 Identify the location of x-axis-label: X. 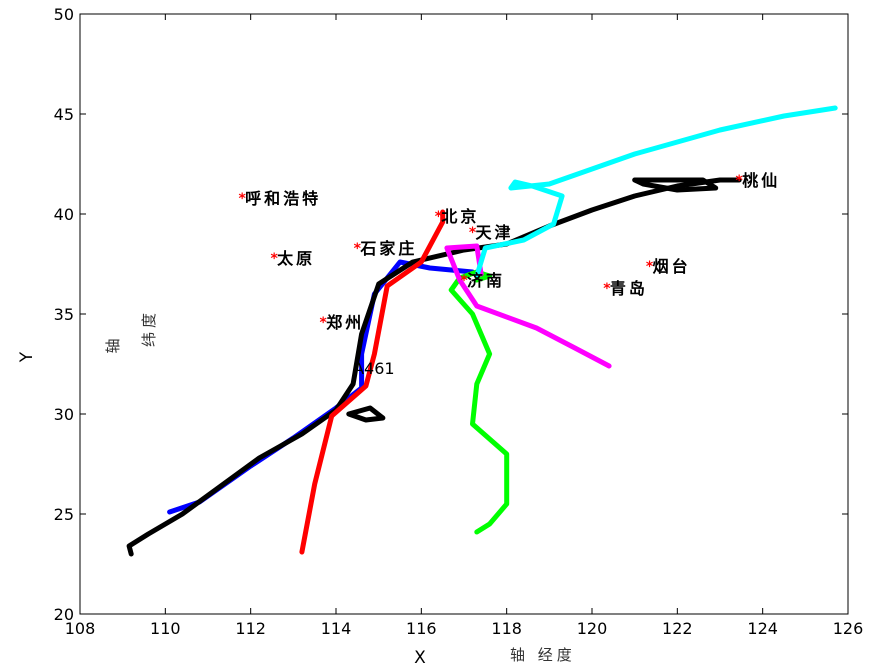
(420, 658).